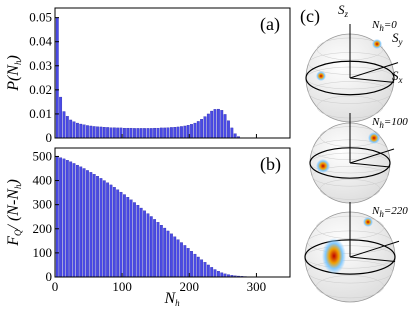  Describe the element at coordinates (49, 137) in the screenshot. I see `y-tick-label: 0` at that location.